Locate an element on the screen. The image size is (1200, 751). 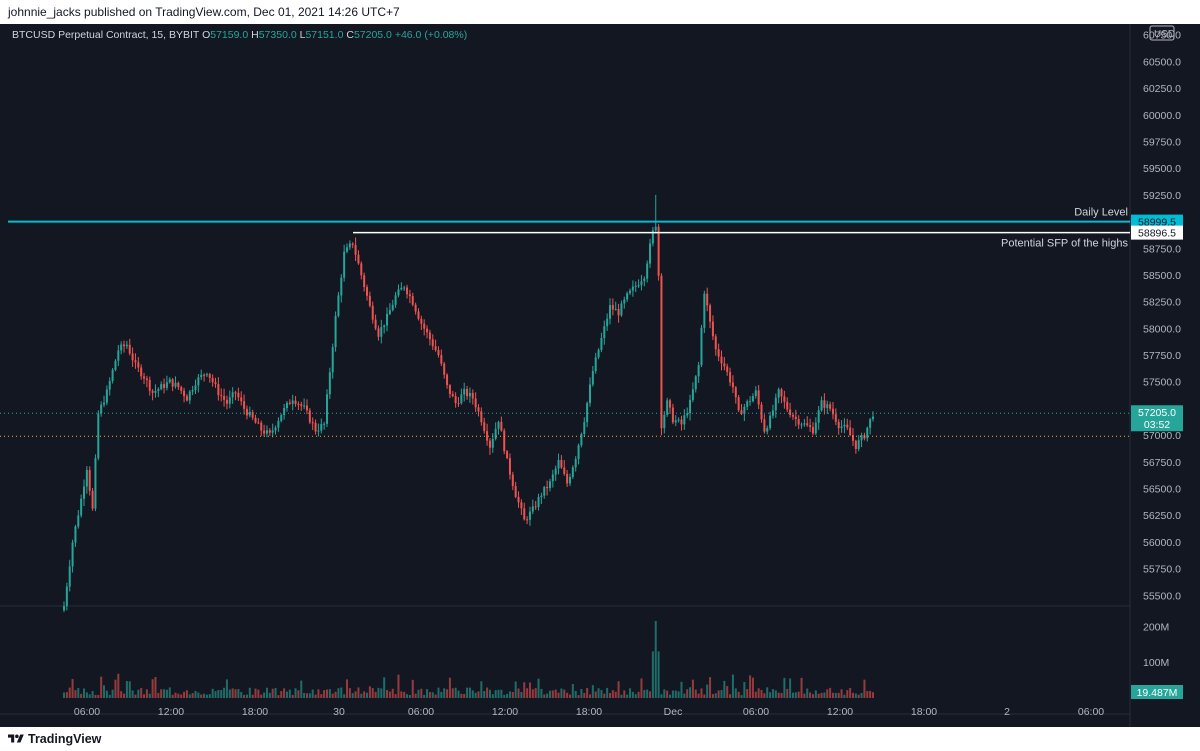
volume-group is located at coordinates (468, 659).